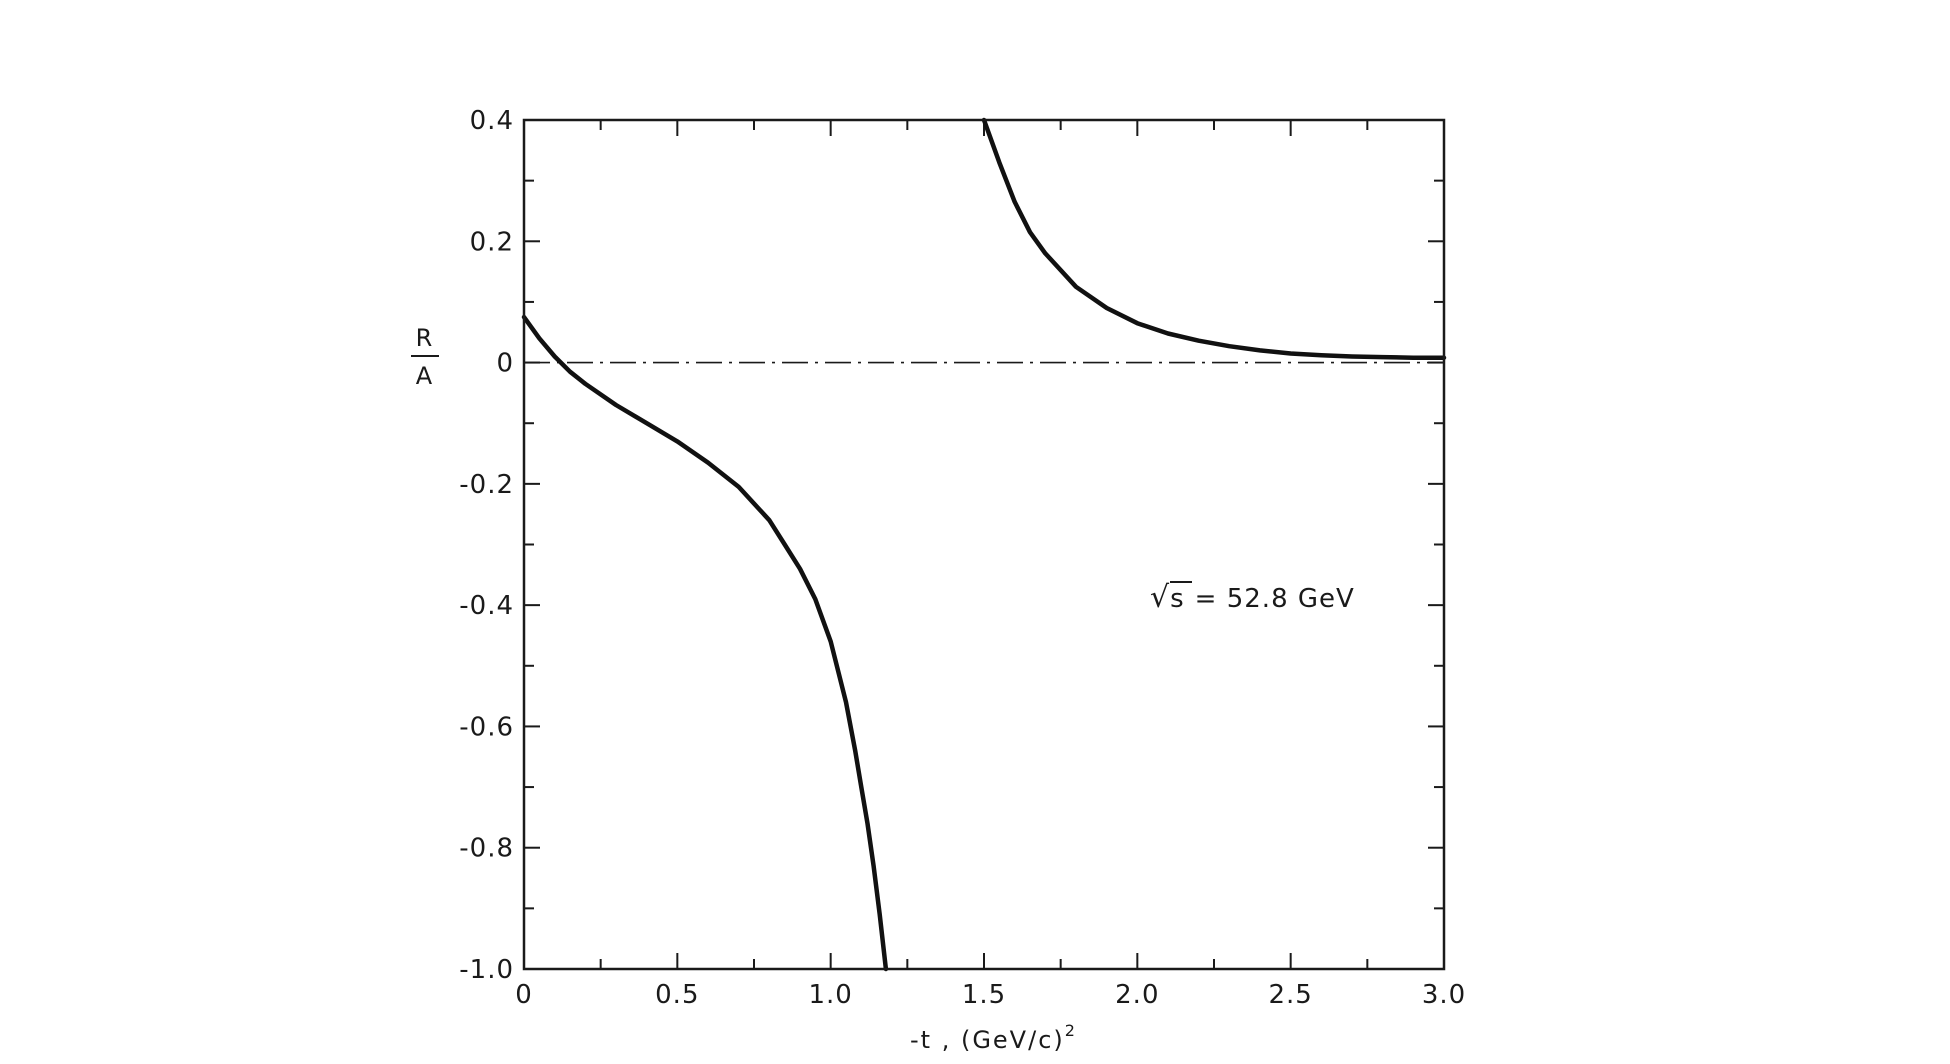 The width and height of the screenshot is (1950, 1064). What do you see at coordinates (1177, 599) in the screenshot?
I see `annotation-radicand: s` at bounding box center [1177, 599].